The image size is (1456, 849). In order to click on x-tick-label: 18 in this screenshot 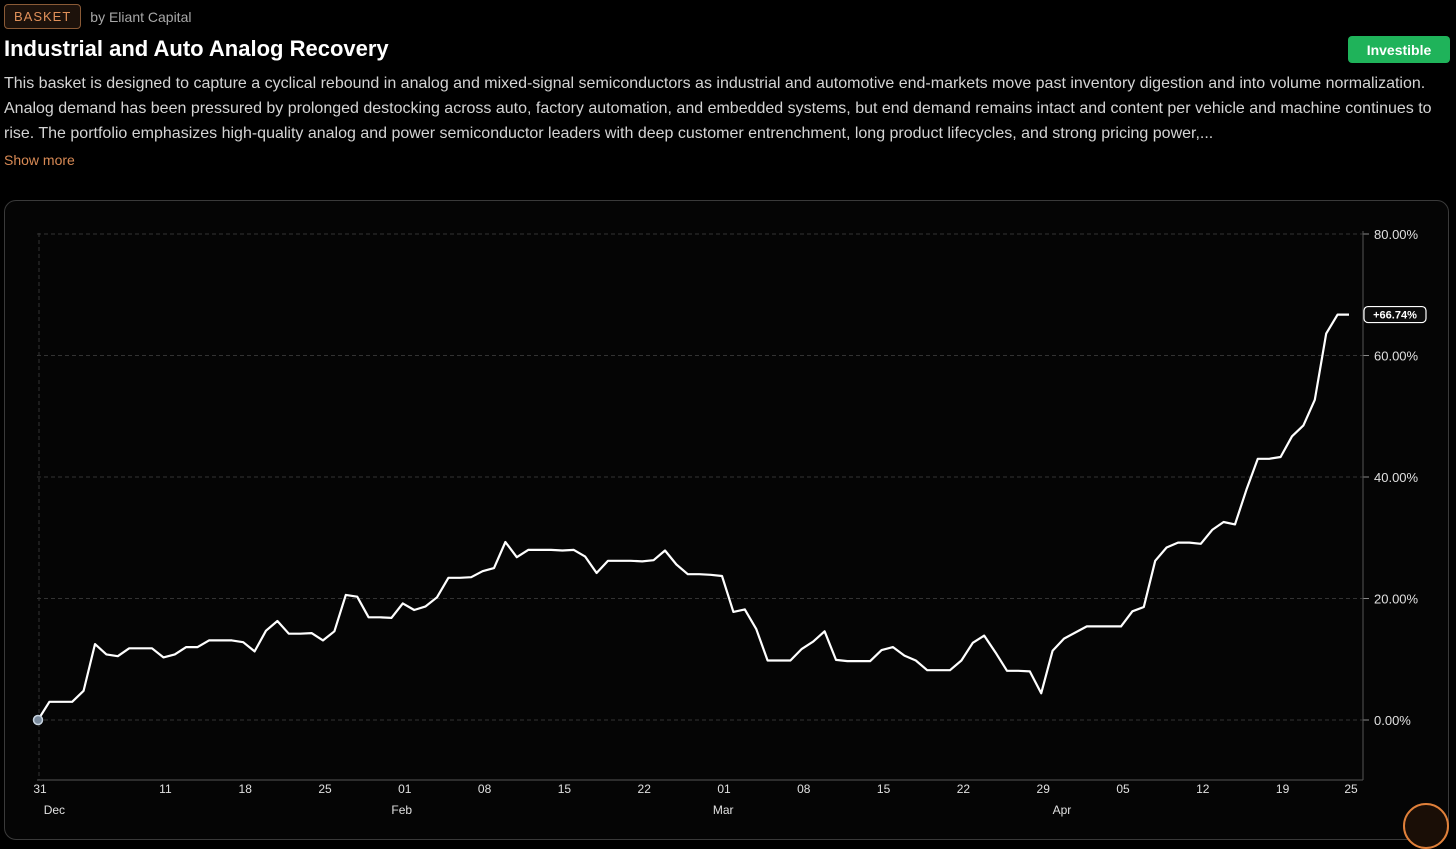, I will do `click(246, 789)`.